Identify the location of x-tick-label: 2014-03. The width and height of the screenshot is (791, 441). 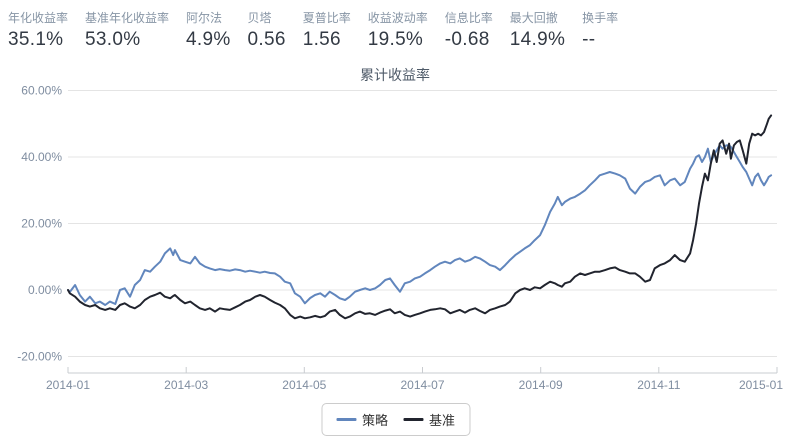
(186, 385).